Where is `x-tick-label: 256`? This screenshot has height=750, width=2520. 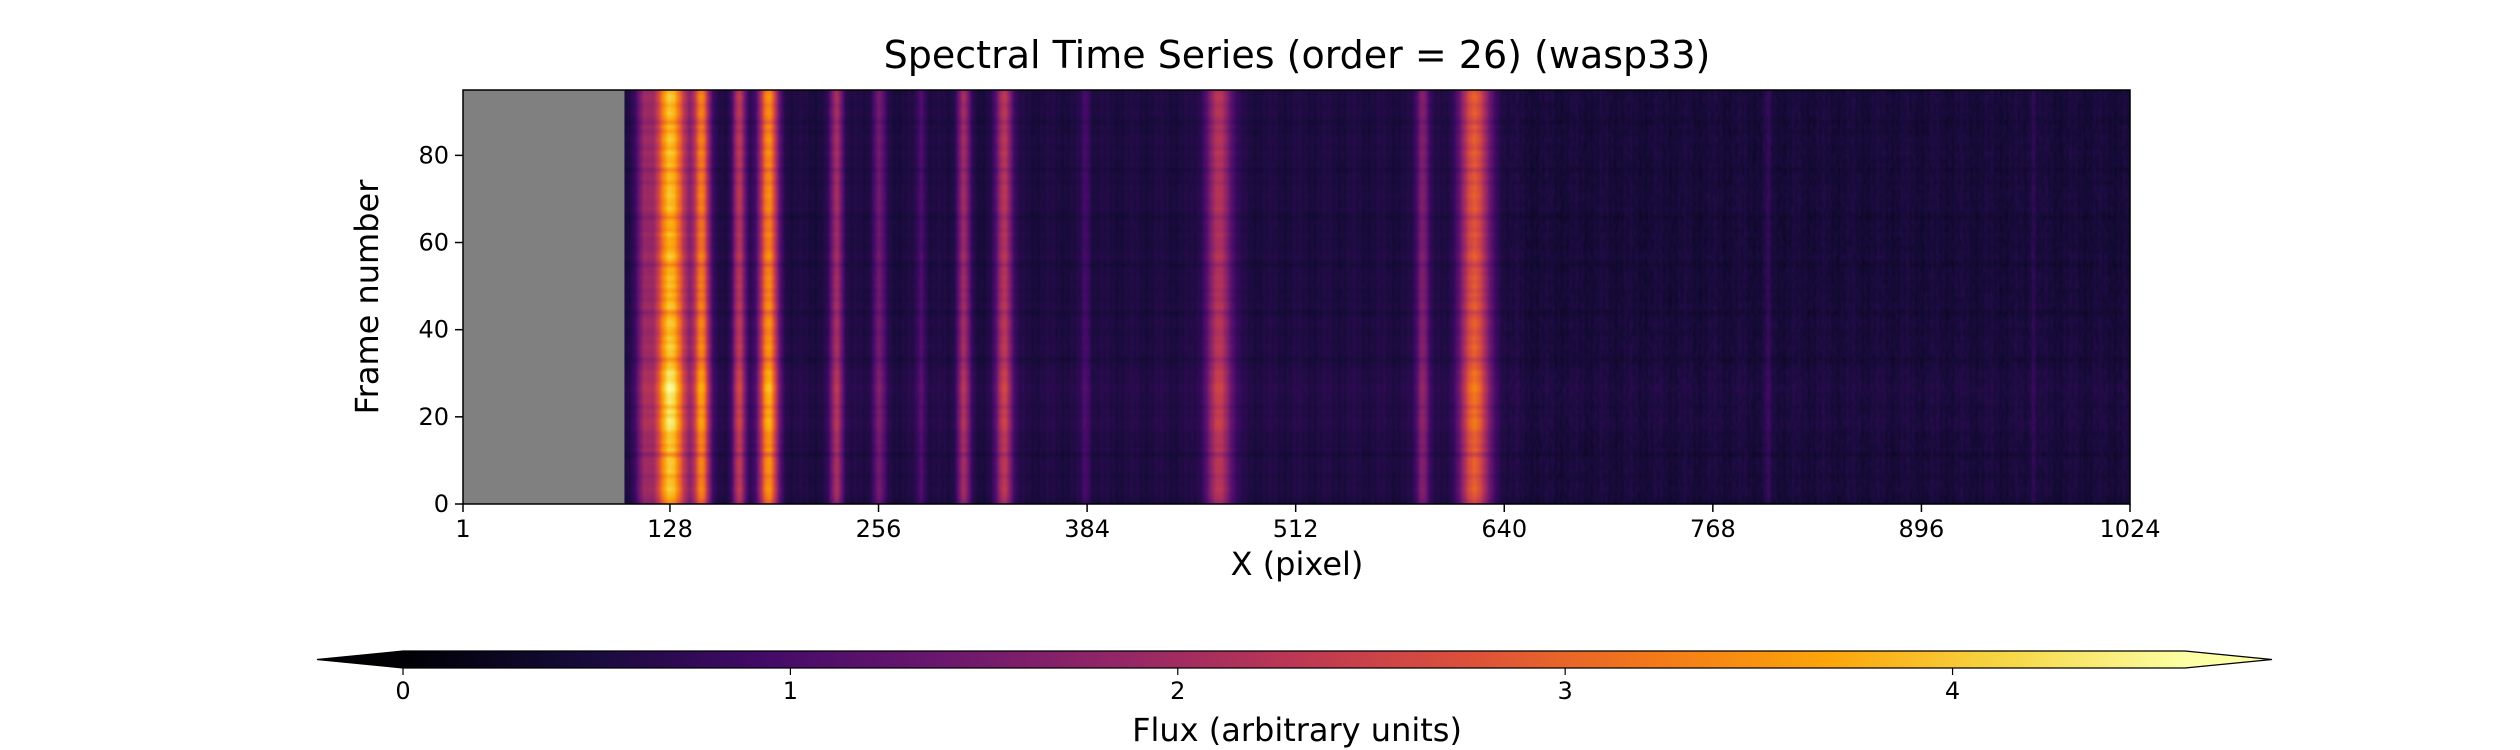
x-tick-label: 256 is located at coordinates (879, 529).